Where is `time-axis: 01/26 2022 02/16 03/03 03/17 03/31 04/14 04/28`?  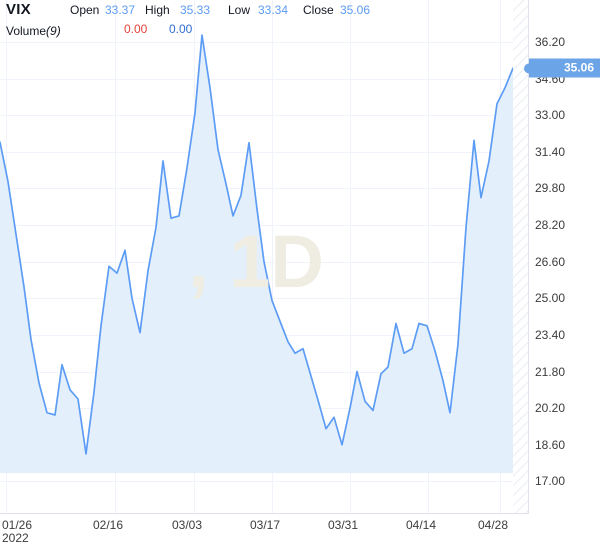
time-axis: 01/26 2022 02/16 03/03 03/17 03/31 04/14 04/28 is located at coordinates (300, 535).